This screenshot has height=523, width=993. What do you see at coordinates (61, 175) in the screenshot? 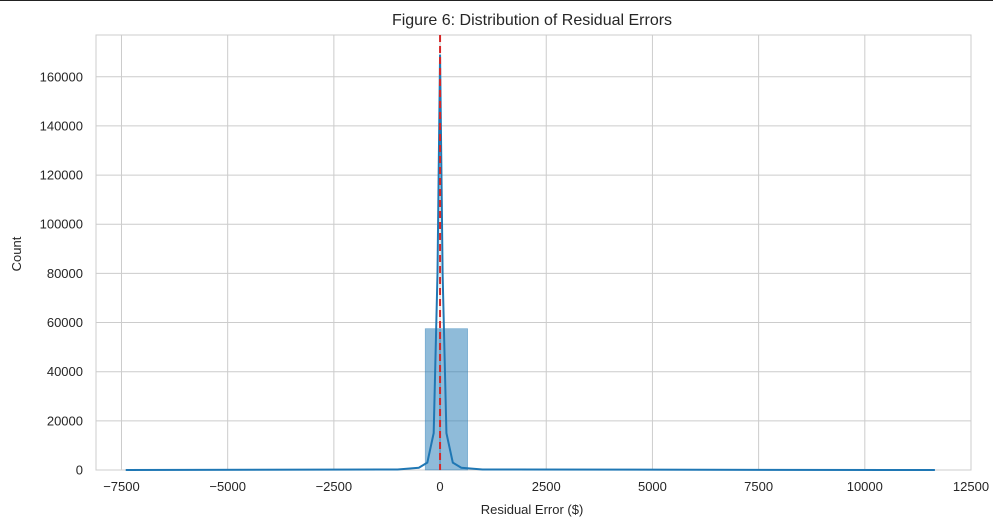
I see `y-tick-label: 120000` at bounding box center [61, 175].